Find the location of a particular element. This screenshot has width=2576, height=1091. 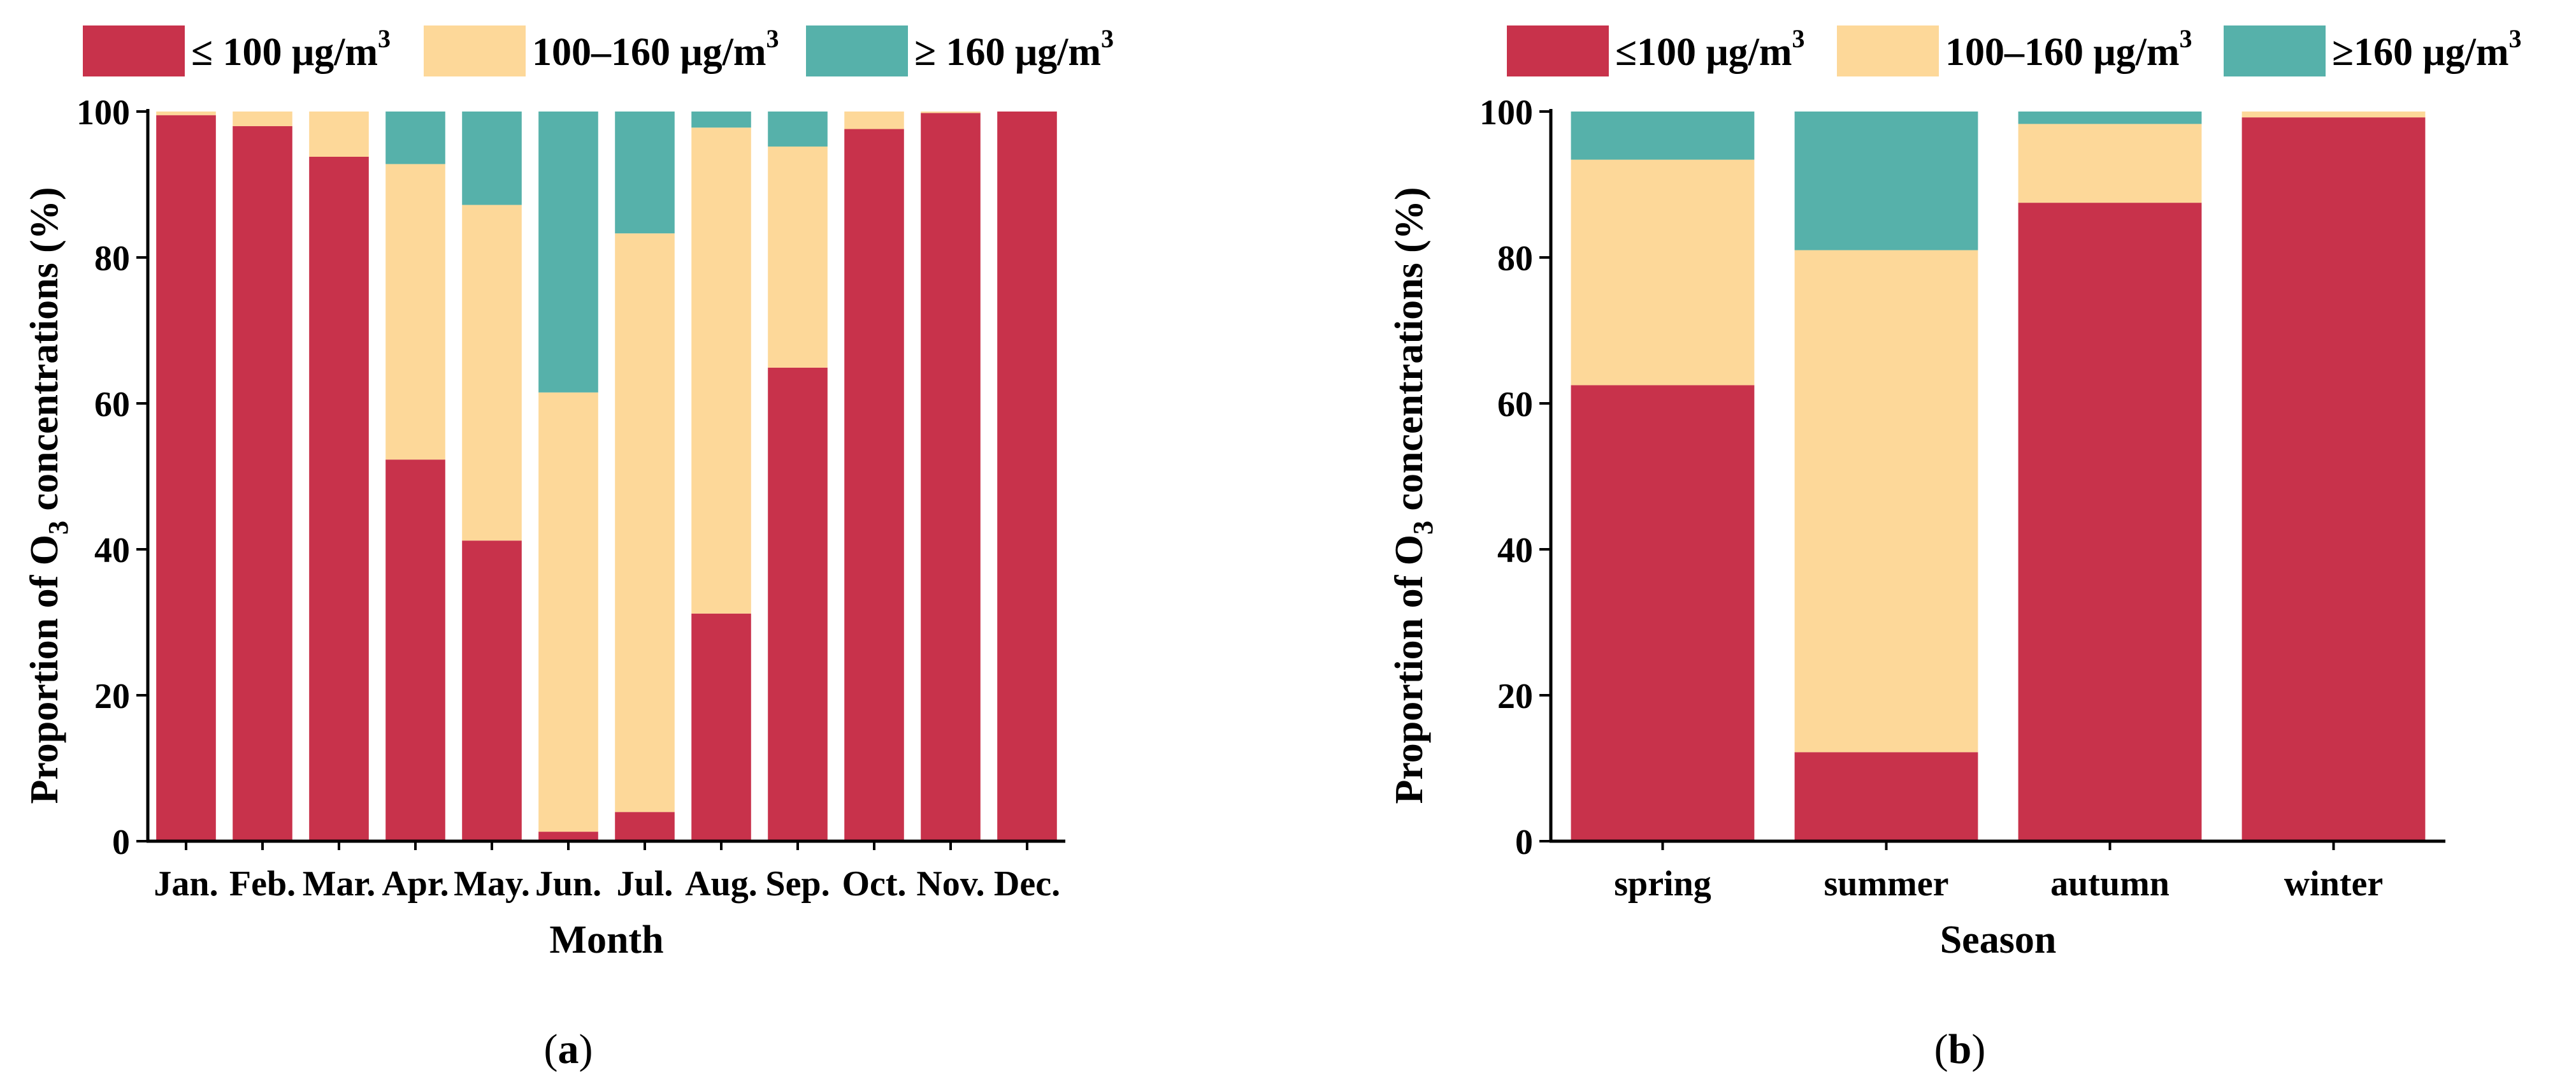

y-axis-title-text: concentrations (%) is located at coordinates (45, 354).